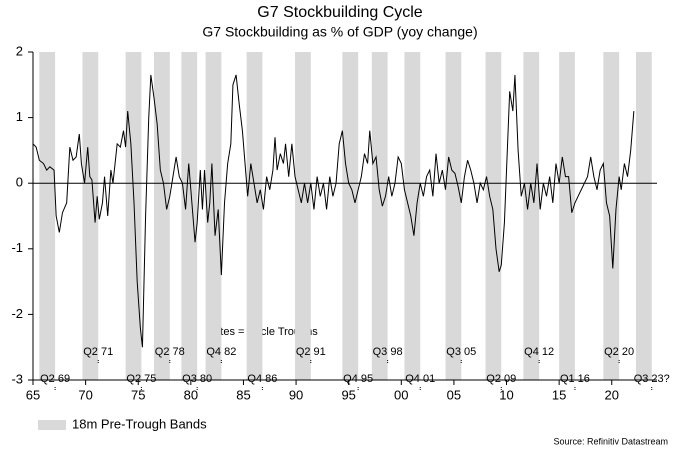 The width and height of the screenshot is (680, 453). What do you see at coordinates (340, 12) in the screenshot?
I see `chart-title: G7 Stockbuilding Cycle` at bounding box center [340, 12].